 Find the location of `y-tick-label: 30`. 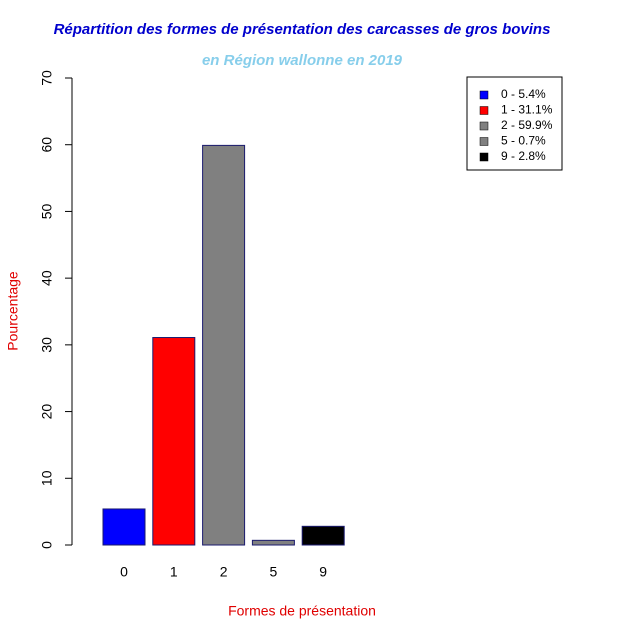

y-tick-label: 30 is located at coordinates (47, 345).